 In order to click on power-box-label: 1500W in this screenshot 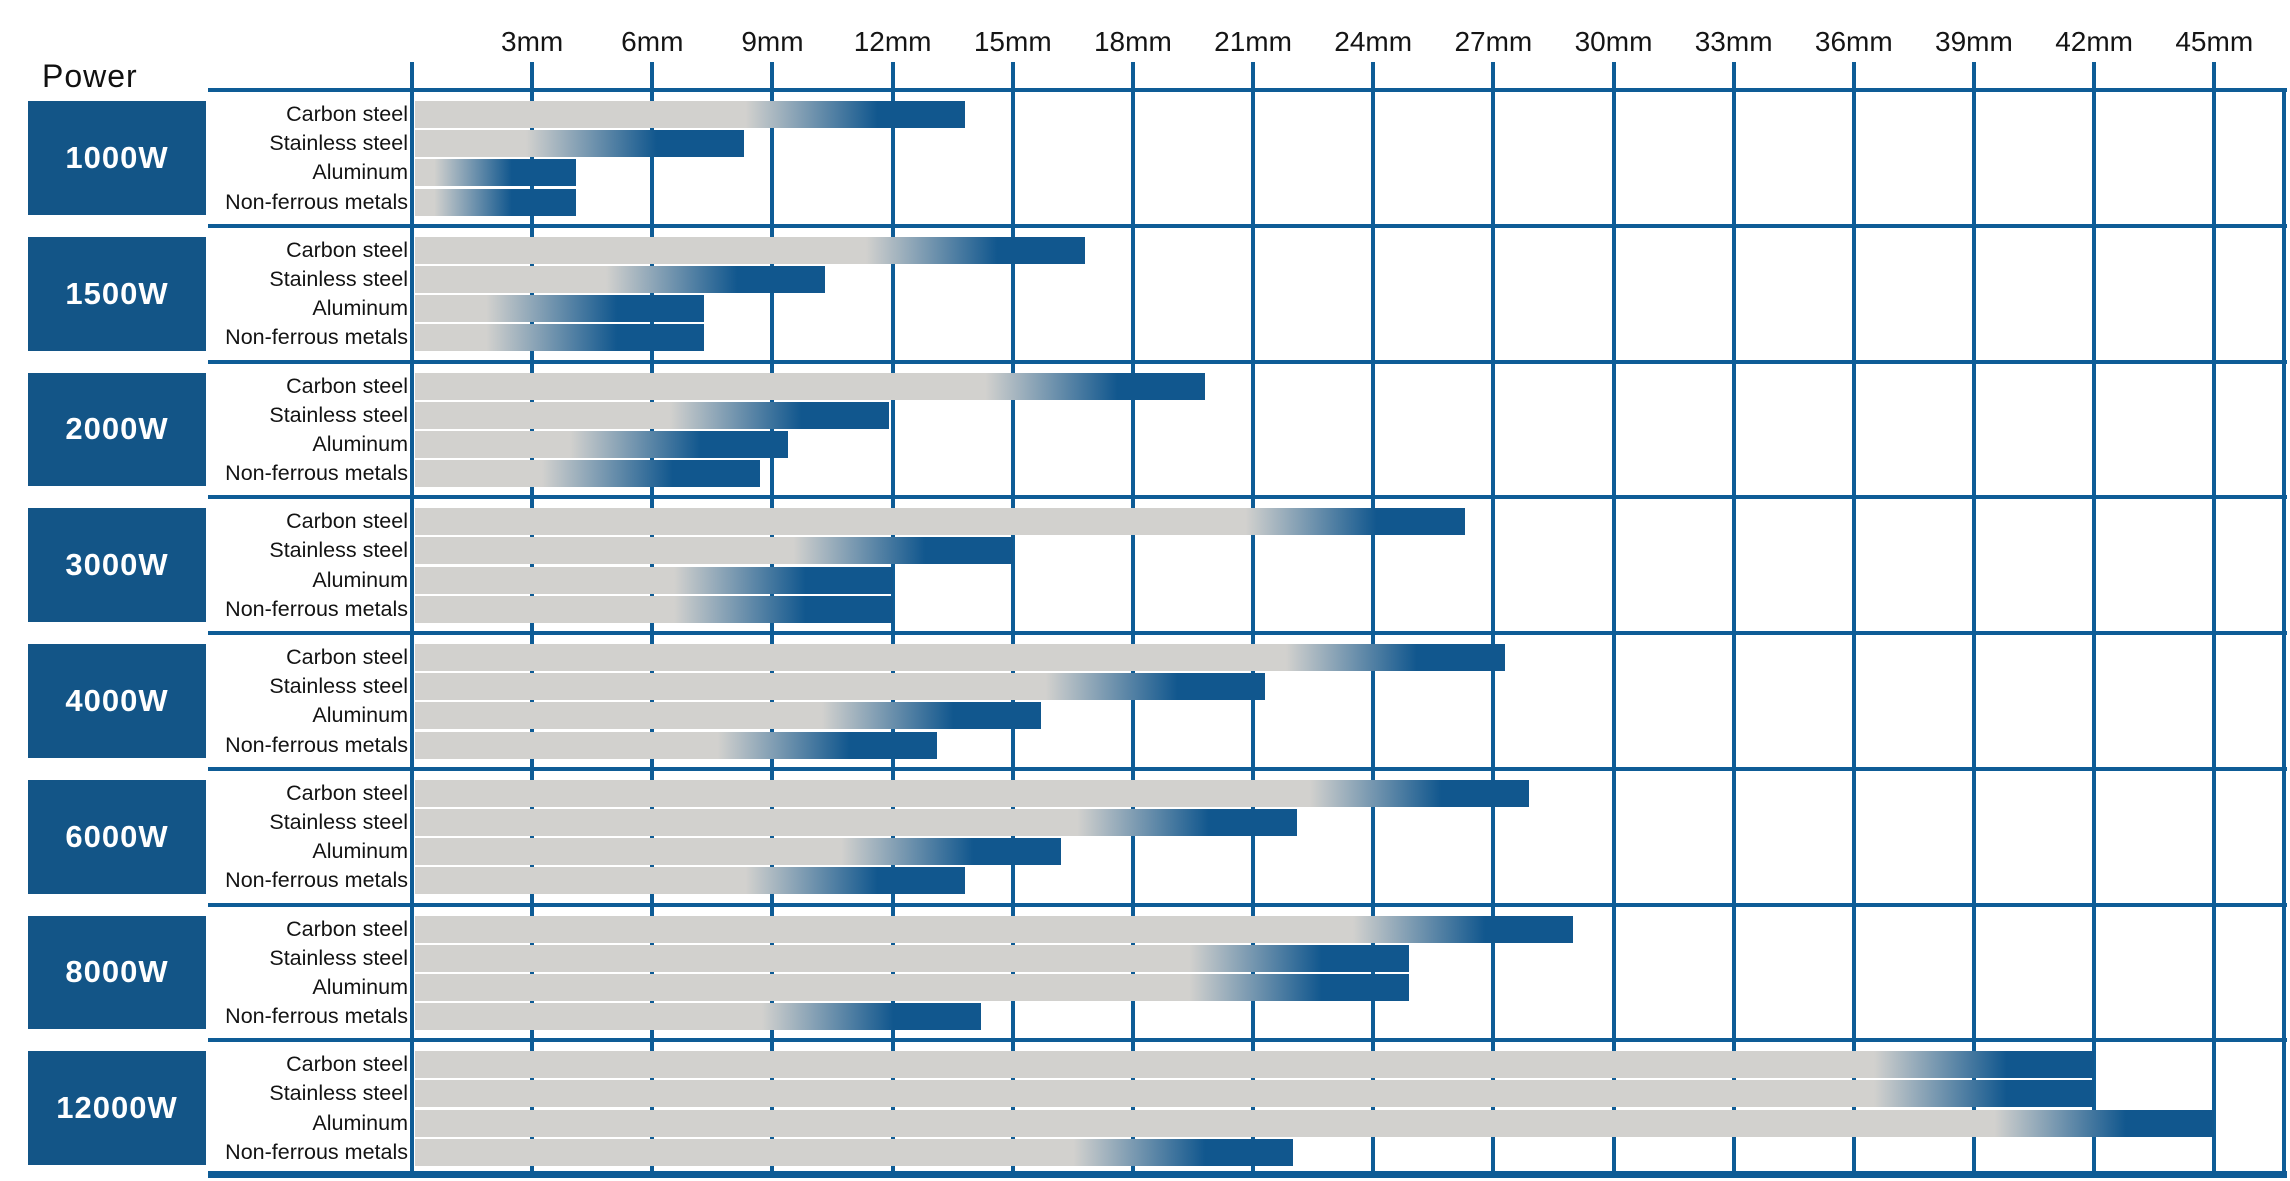, I will do `click(117, 293)`.